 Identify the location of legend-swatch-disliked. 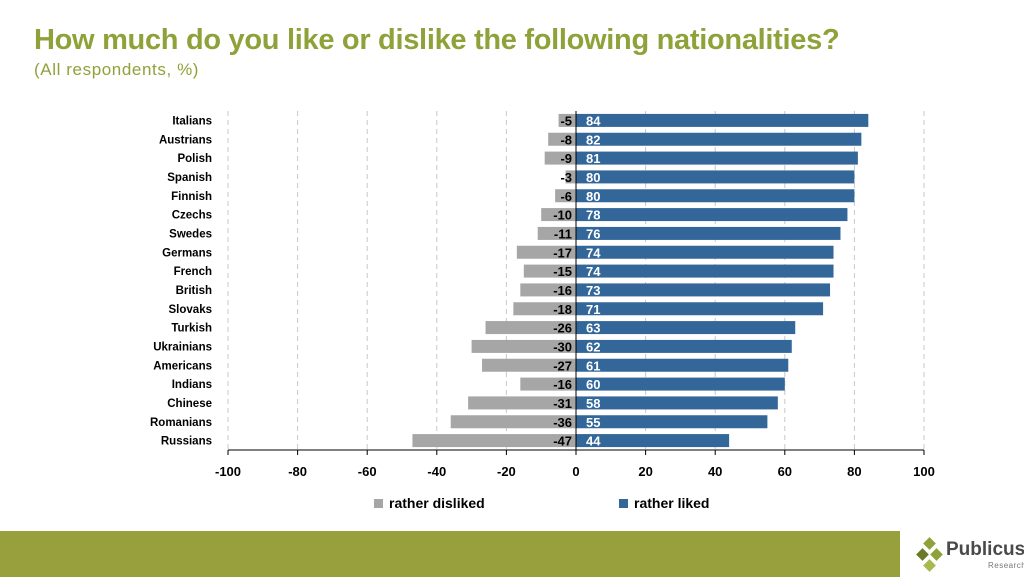
(378, 503).